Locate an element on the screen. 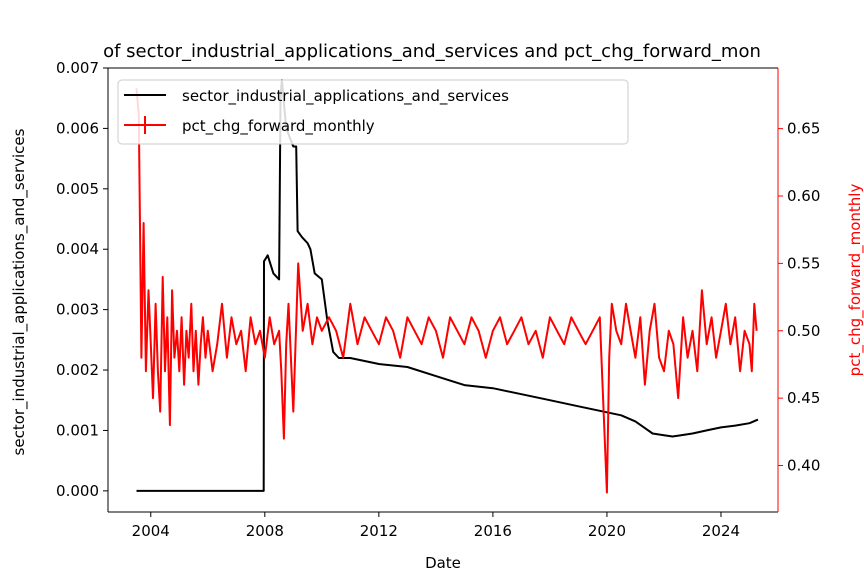 The image size is (864, 576). y-left-tick-label: 0.002 is located at coordinates (77, 370).